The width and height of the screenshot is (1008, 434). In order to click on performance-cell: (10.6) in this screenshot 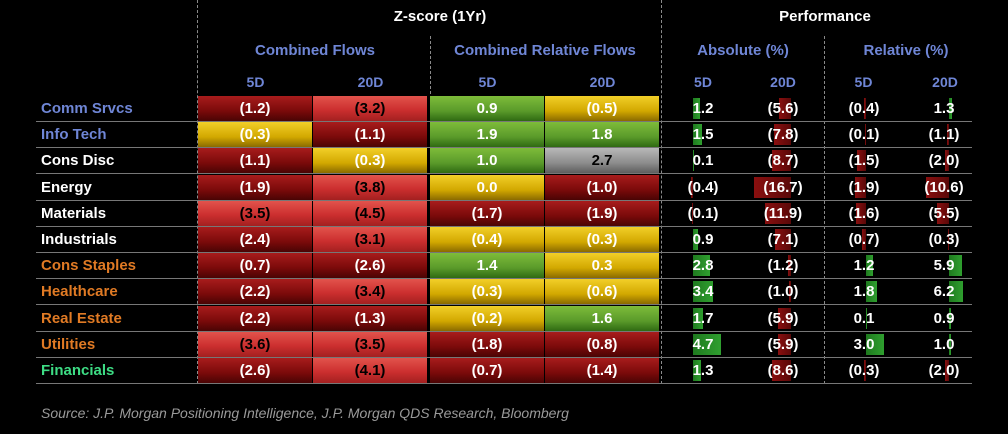, I will do `click(944, 188)`.